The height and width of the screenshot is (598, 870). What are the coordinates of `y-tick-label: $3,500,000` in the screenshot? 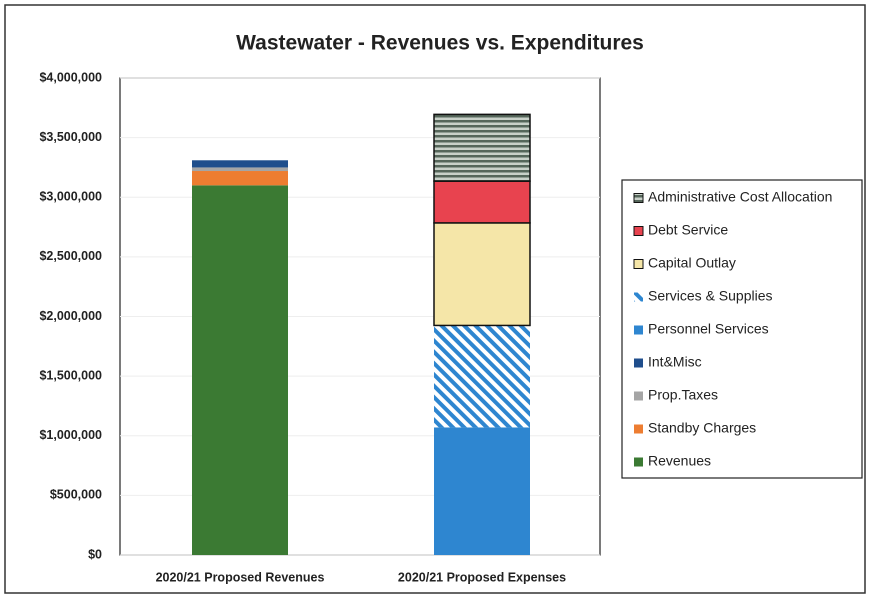 It's located at (70, 137).